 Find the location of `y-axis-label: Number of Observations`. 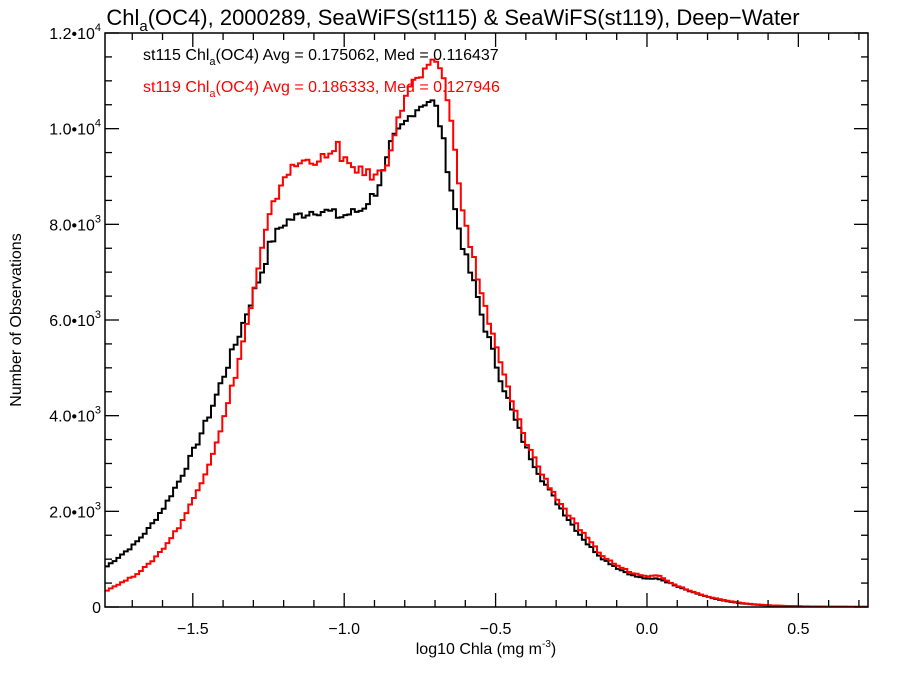

y-axis-label: Number of Observations is located at coordinates (16, 319).